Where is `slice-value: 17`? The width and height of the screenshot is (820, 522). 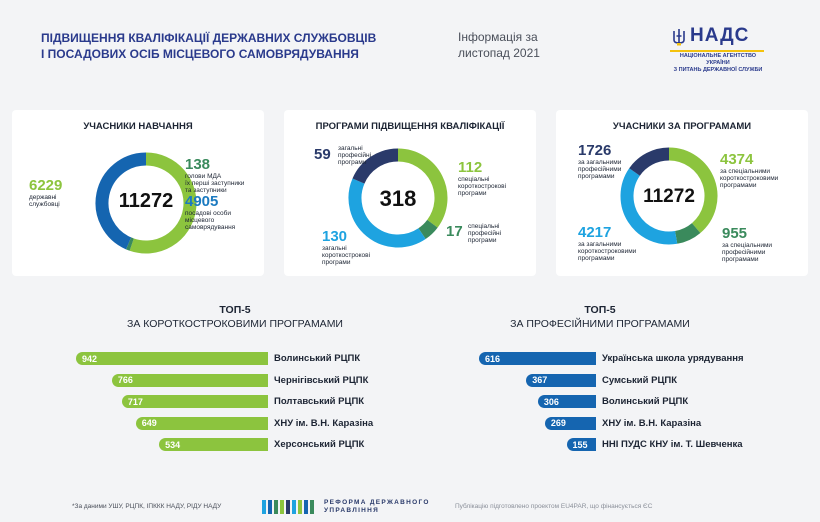 slice-value: 17 is located at coordinates (454, 231).